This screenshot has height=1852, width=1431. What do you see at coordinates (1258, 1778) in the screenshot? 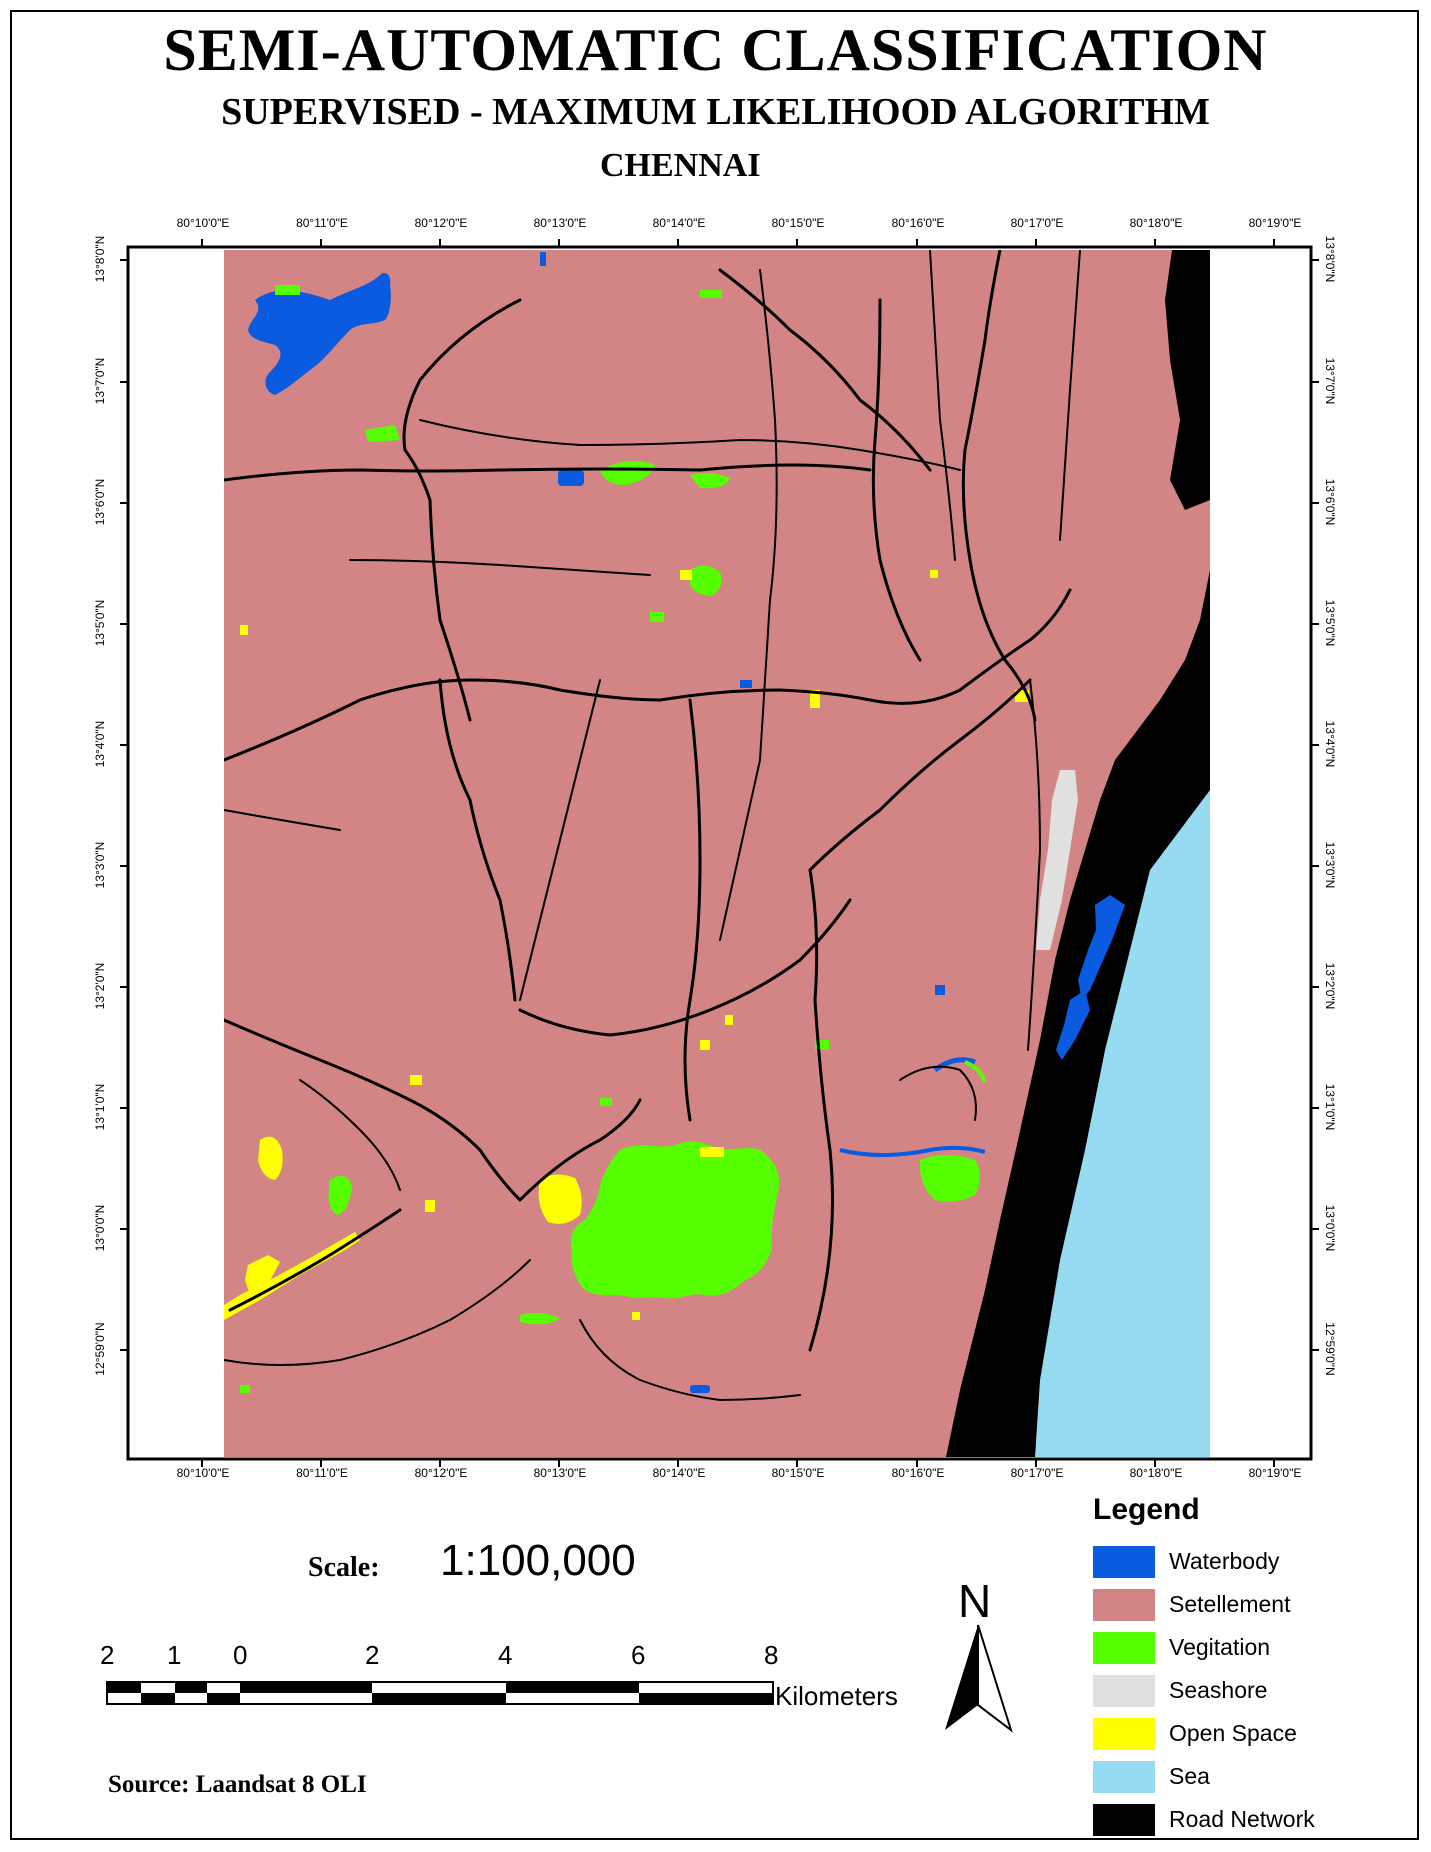
I see `legend-item-sea: Sea` at bounding box center [1258, 1778].